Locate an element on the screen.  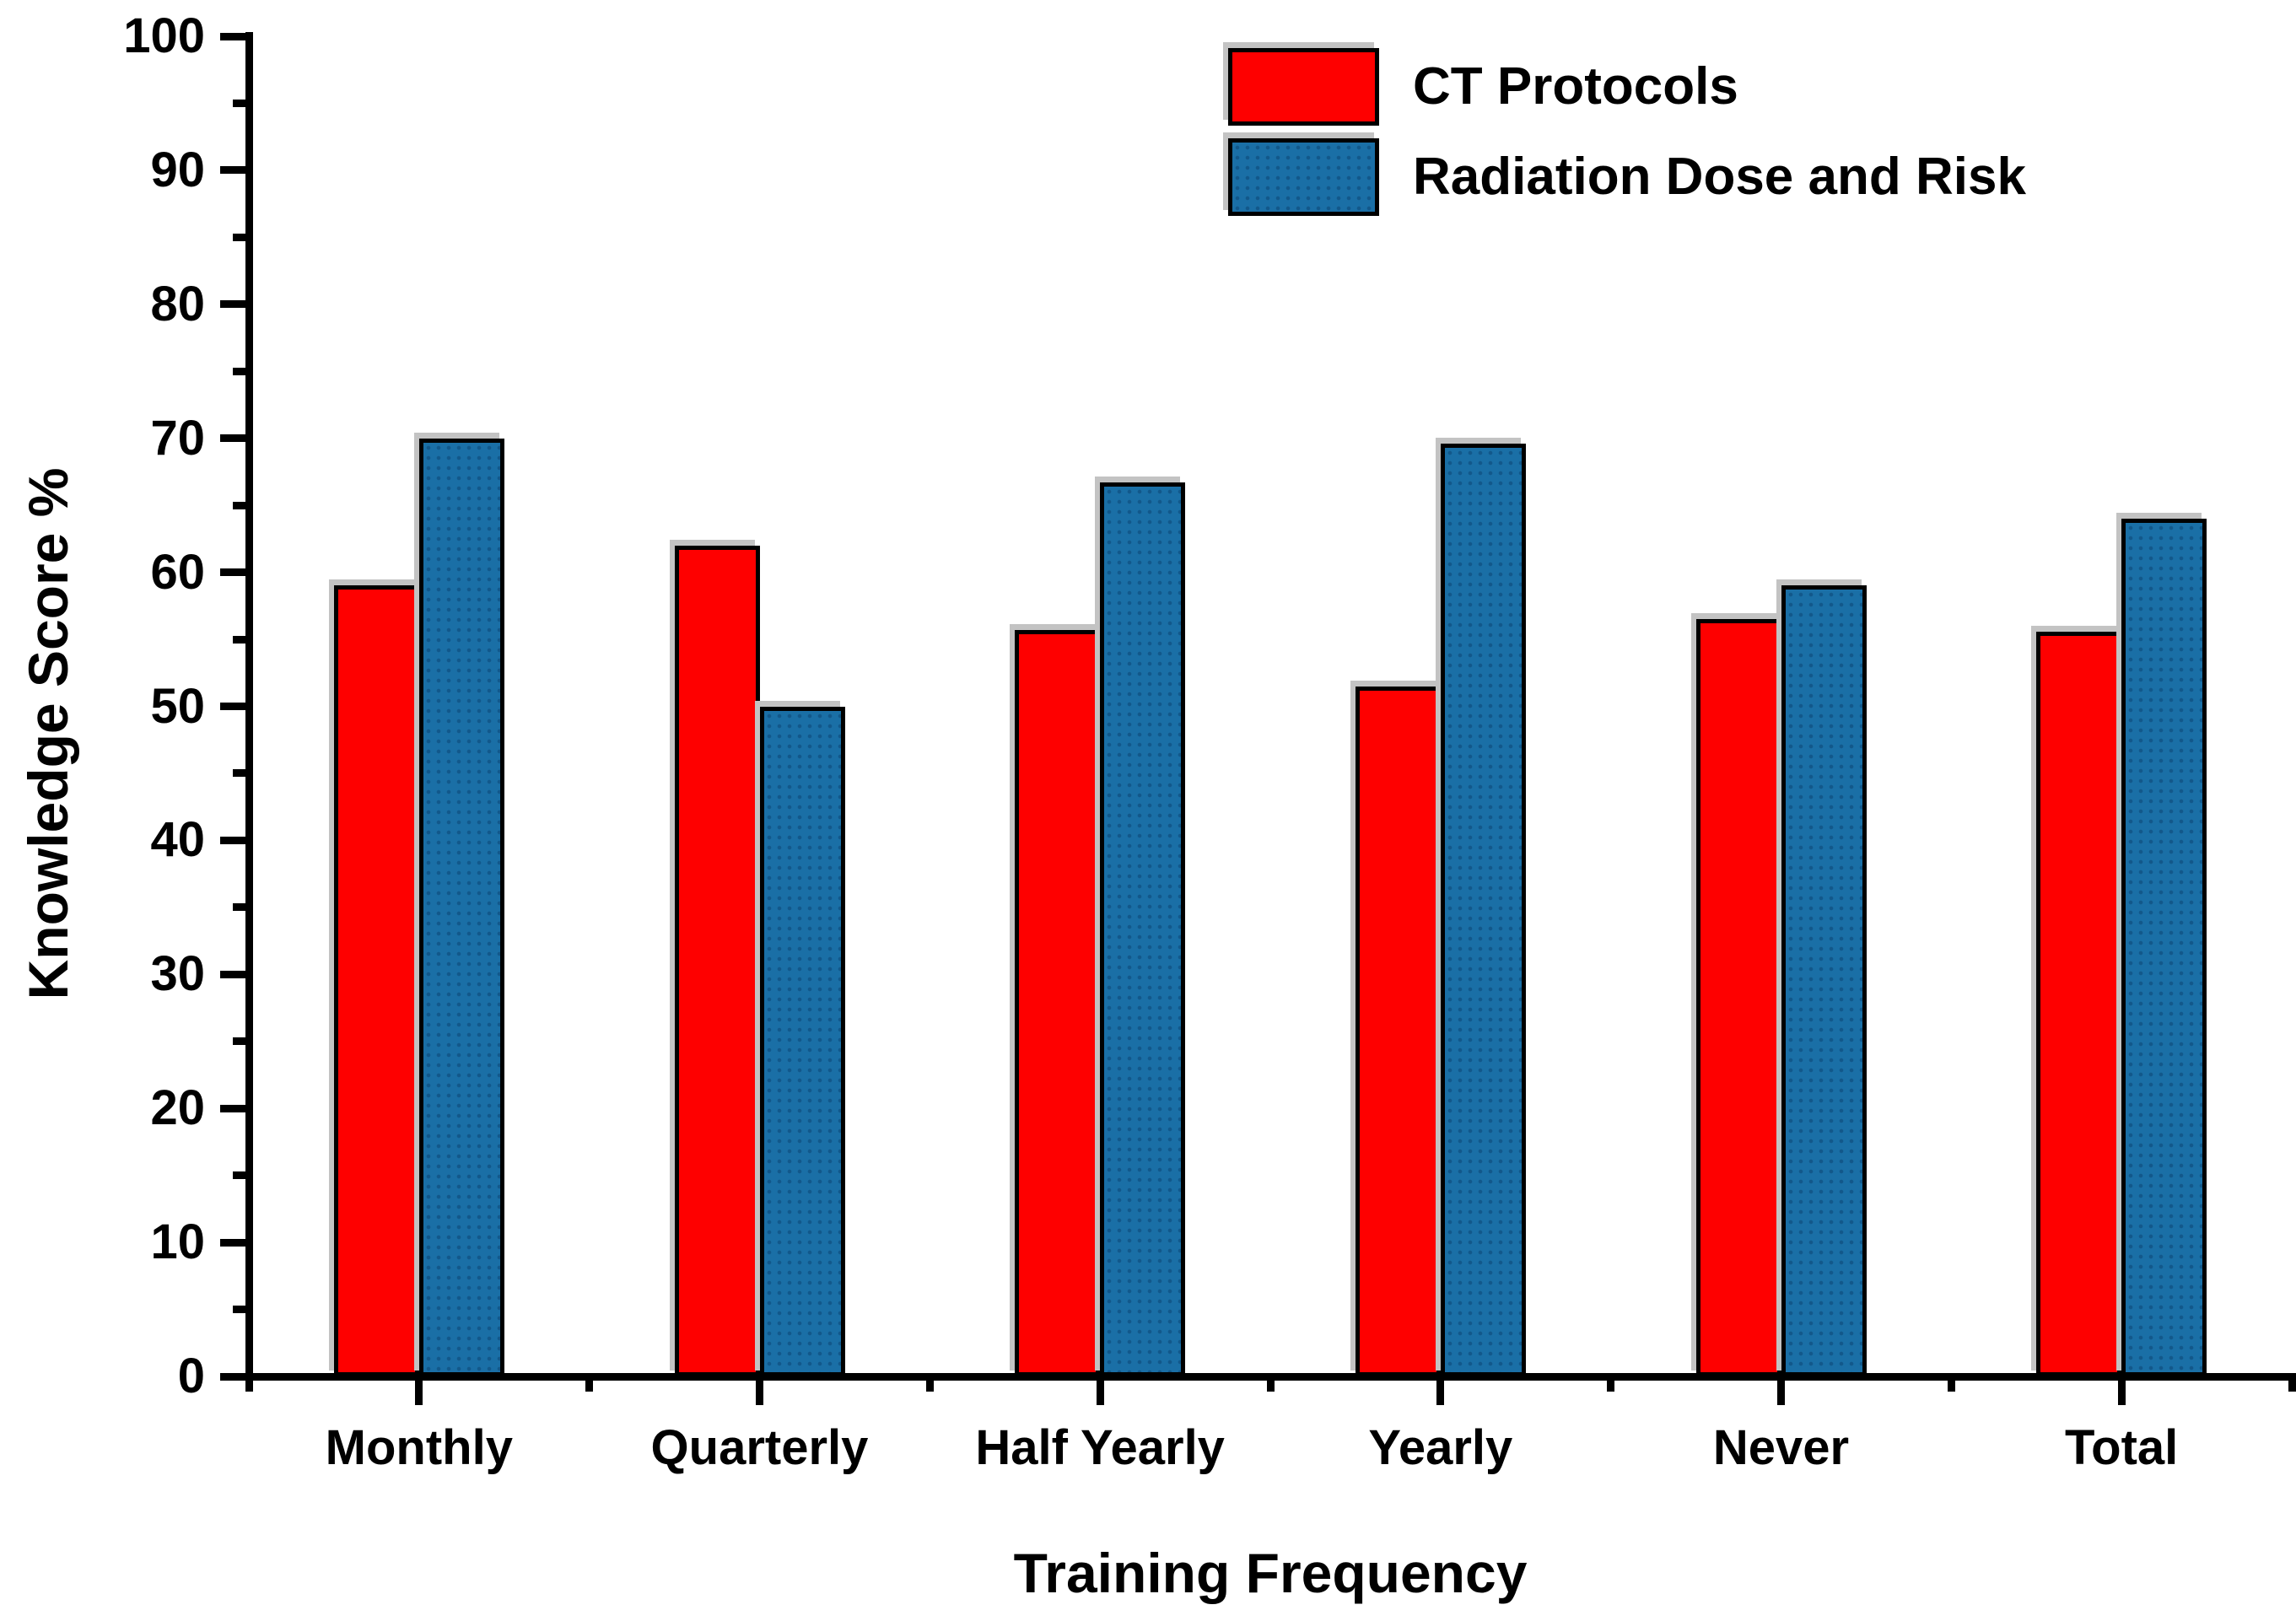
y-tick-label: 40 is located at coordinates (177, 840).